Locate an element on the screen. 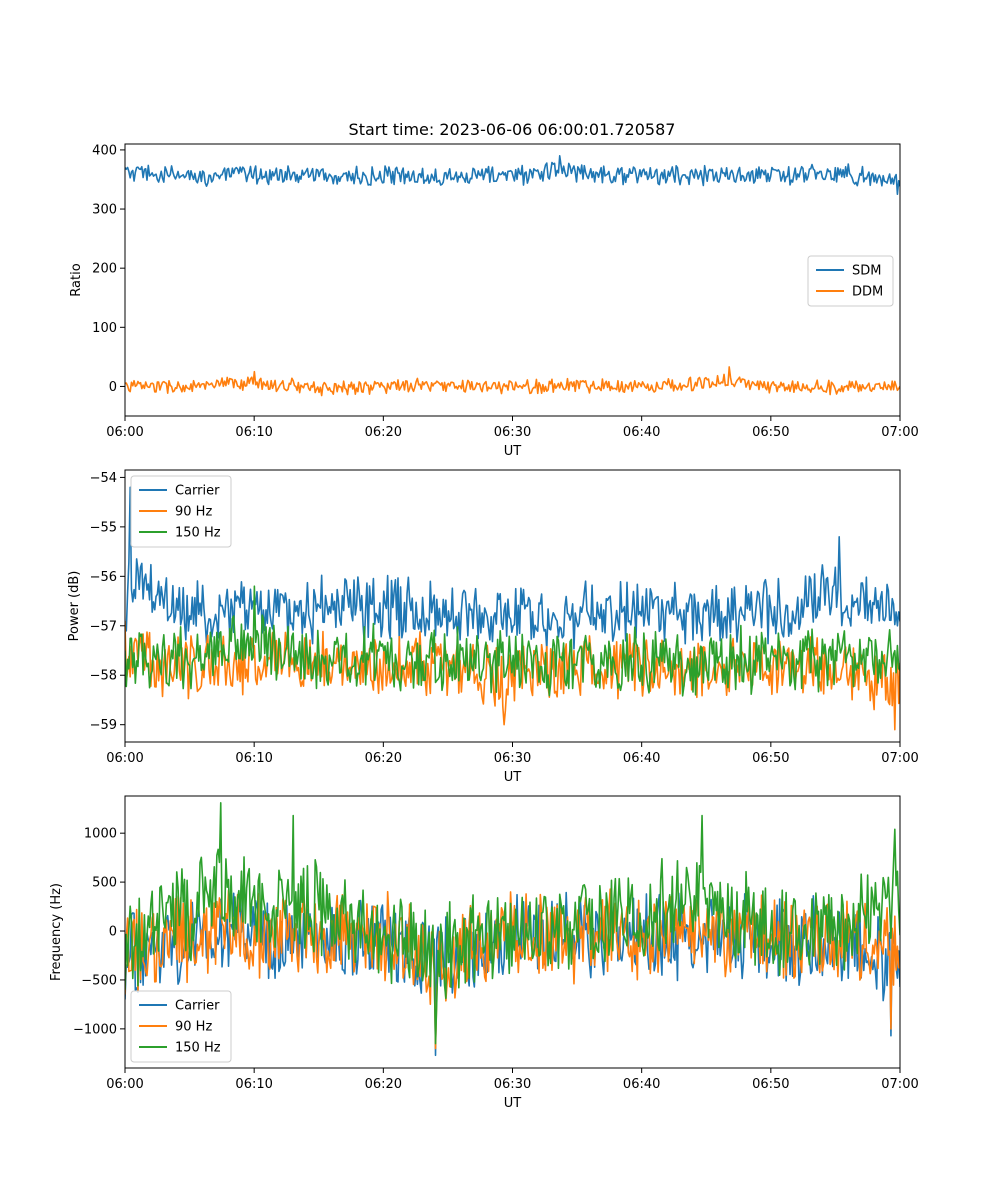  y-tick-label: −56 is located at coordinates (103, 577).